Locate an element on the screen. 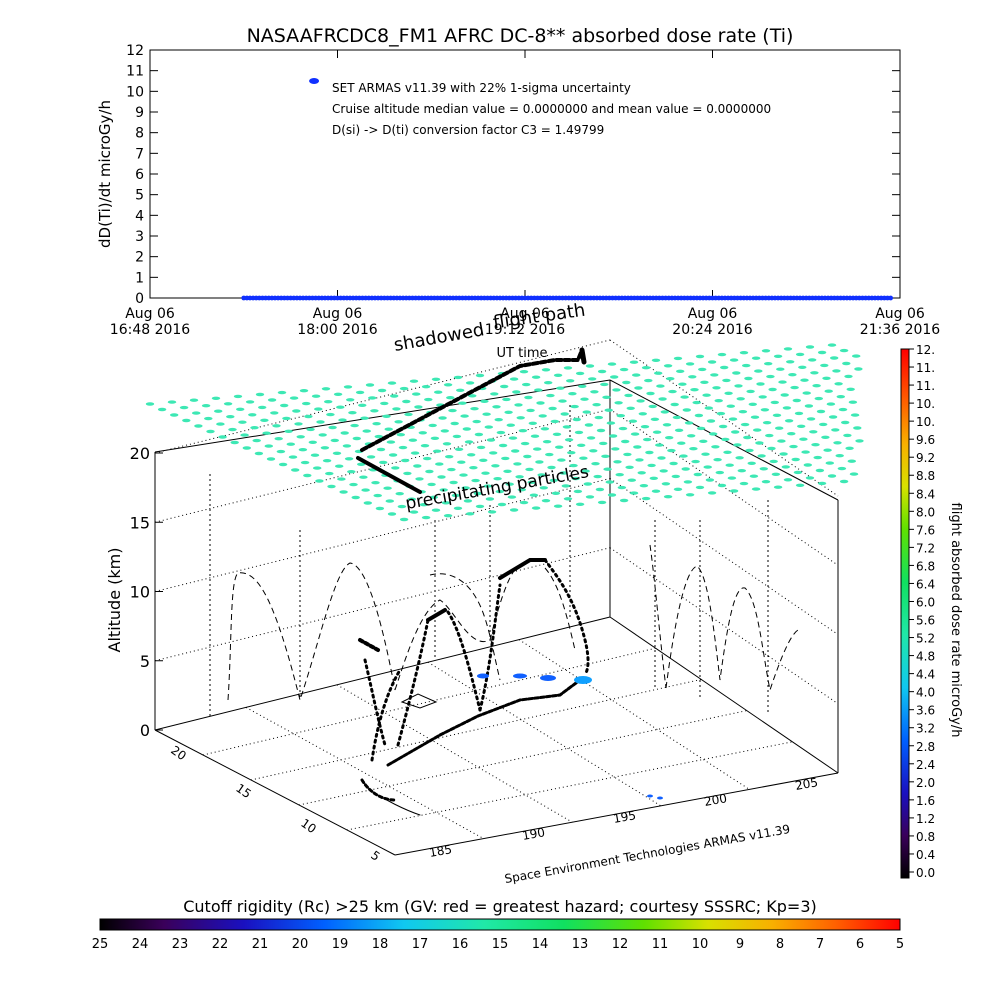  colorbar-tick-label: 19 is located at coordinates (340, 944).